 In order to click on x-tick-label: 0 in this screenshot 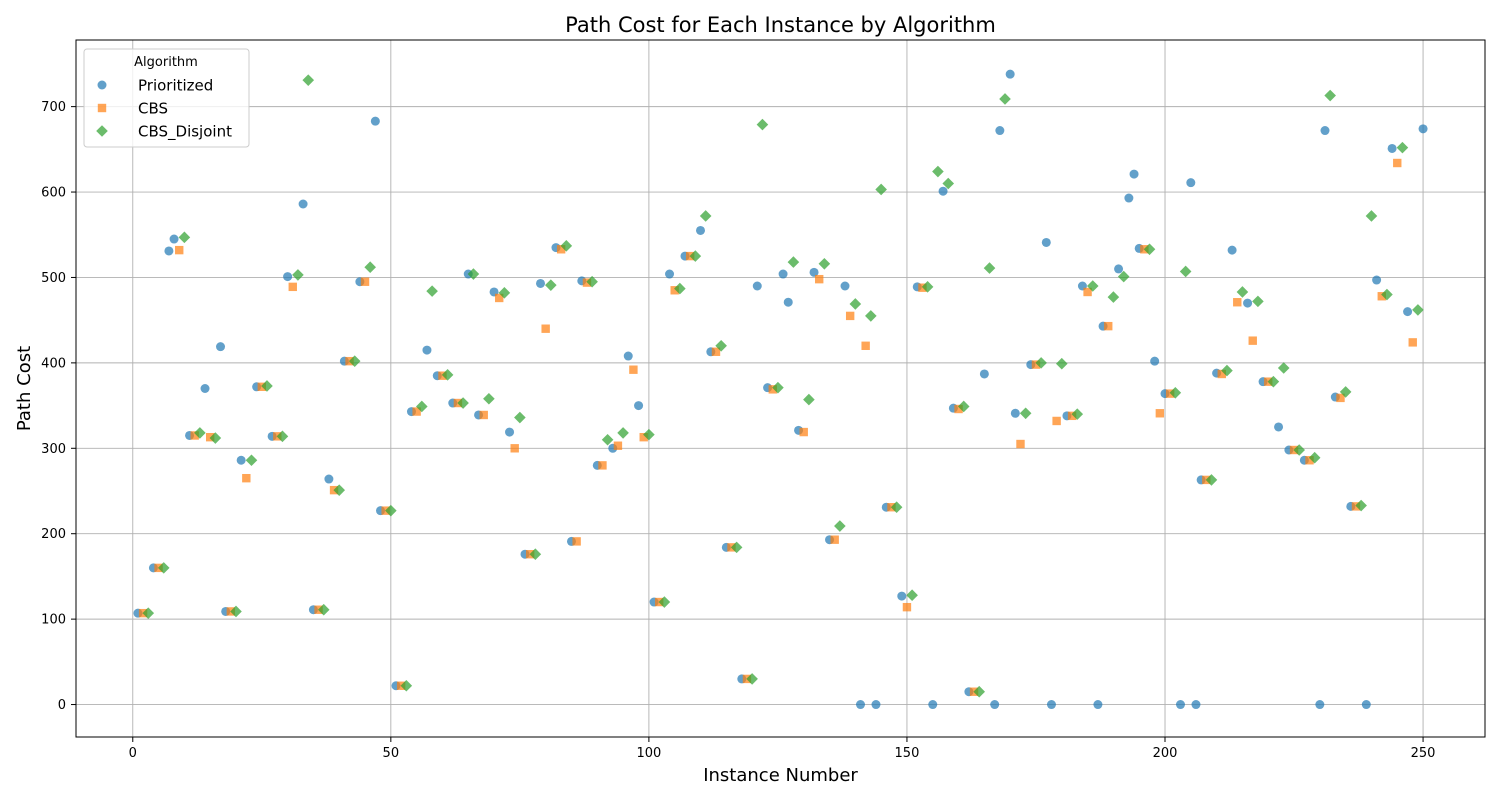, I will do `click(133, 753)`.